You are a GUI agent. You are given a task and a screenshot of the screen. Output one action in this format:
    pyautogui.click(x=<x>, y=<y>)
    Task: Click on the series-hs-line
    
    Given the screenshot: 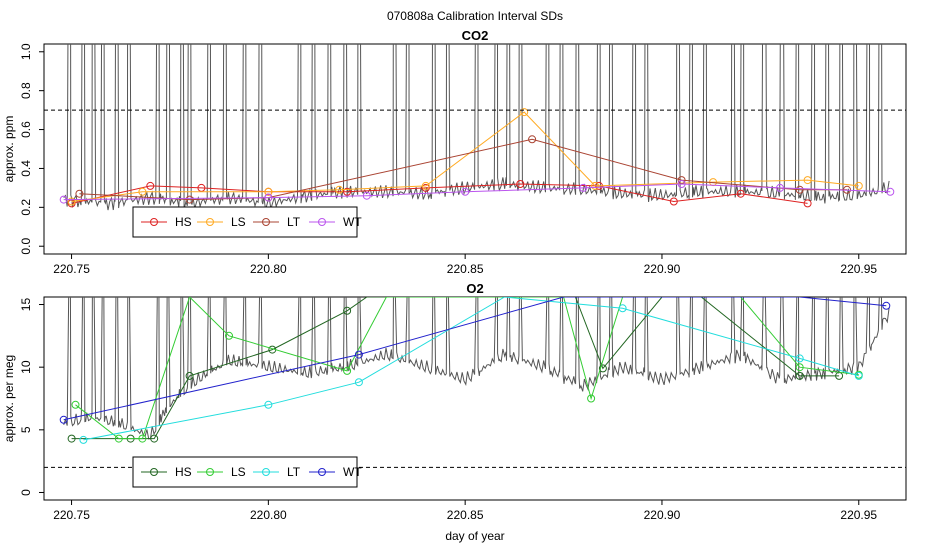 What is the action you would take?
    pyautogui.click(x=439, y=193)
    